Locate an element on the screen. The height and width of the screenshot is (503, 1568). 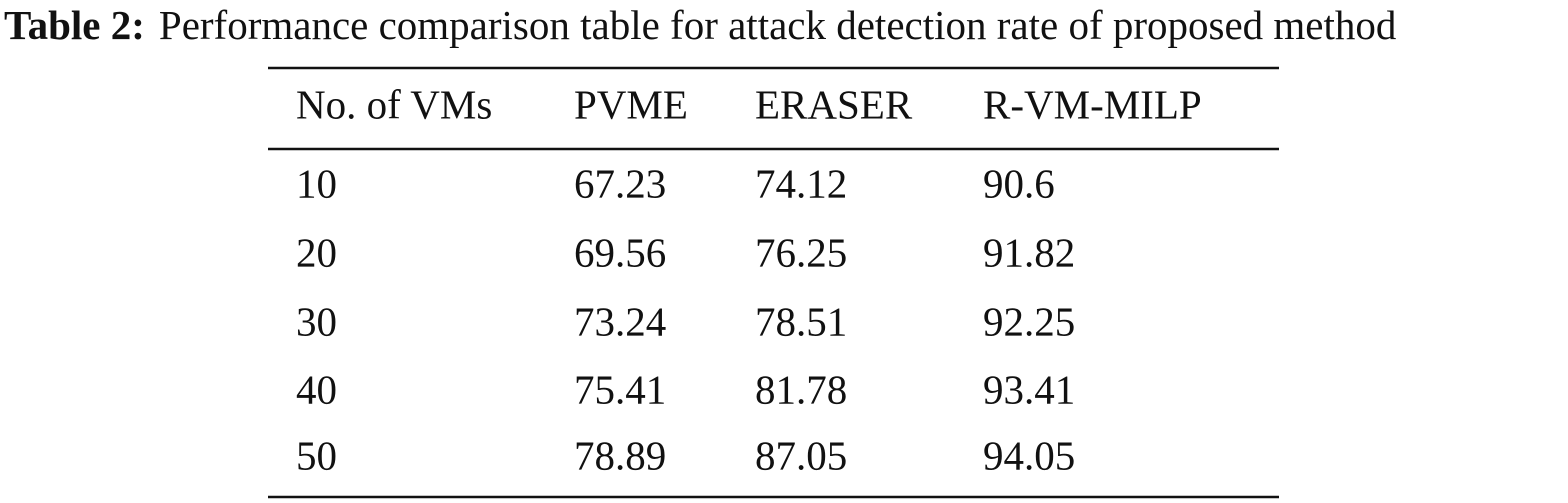
table-cell: 20 is located at coordinates (316, 252).